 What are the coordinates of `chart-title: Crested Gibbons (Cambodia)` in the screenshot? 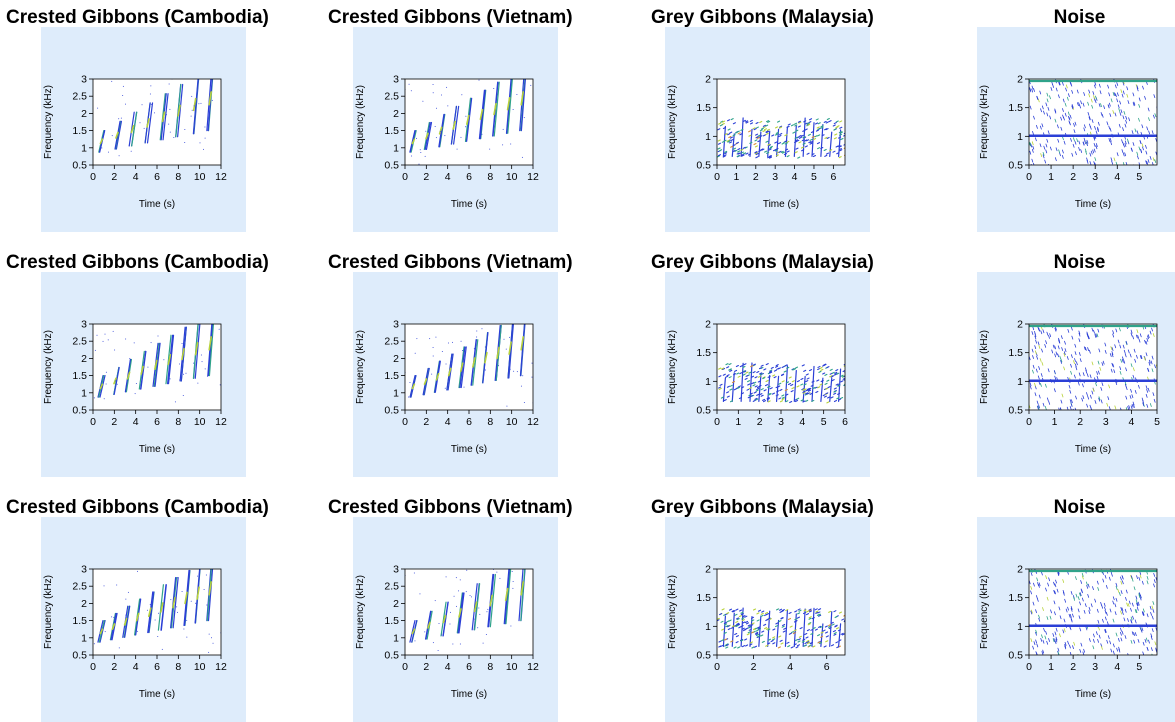 It's located at (137, 507).